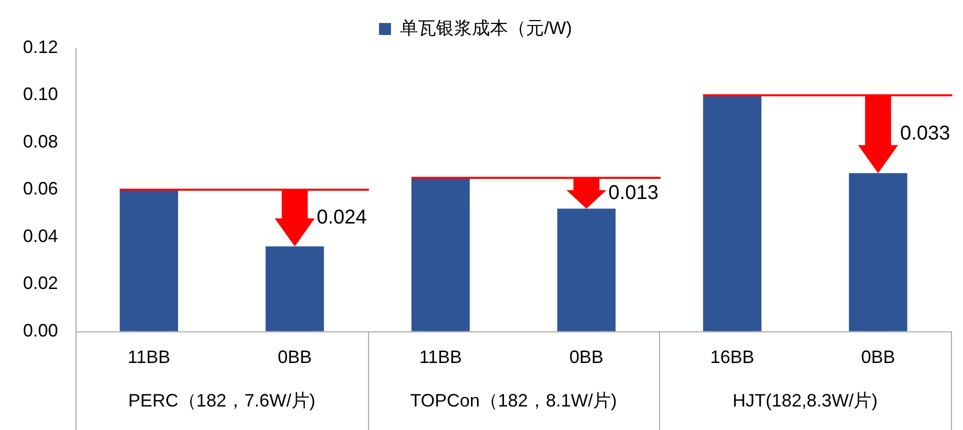  I want to click on y-tick-label: 0.00, so click(40, 330).